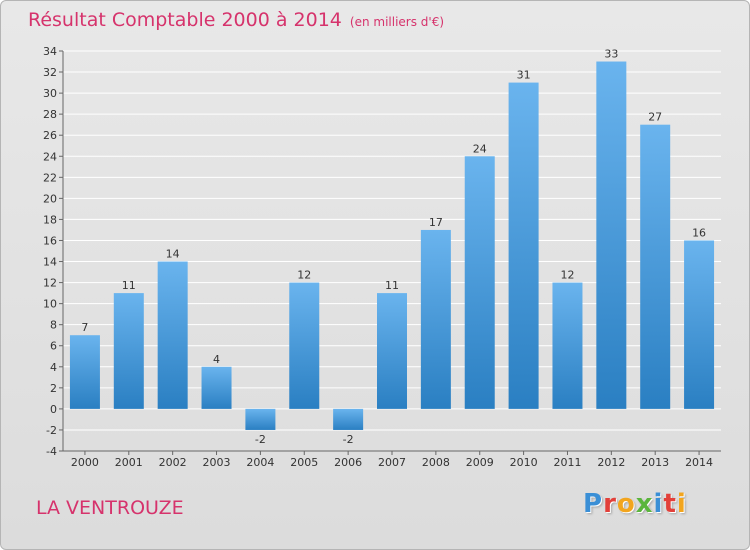  Describe the element at coordinates (84, 327) in the screenshot. I see `data-label: 7` at that location.